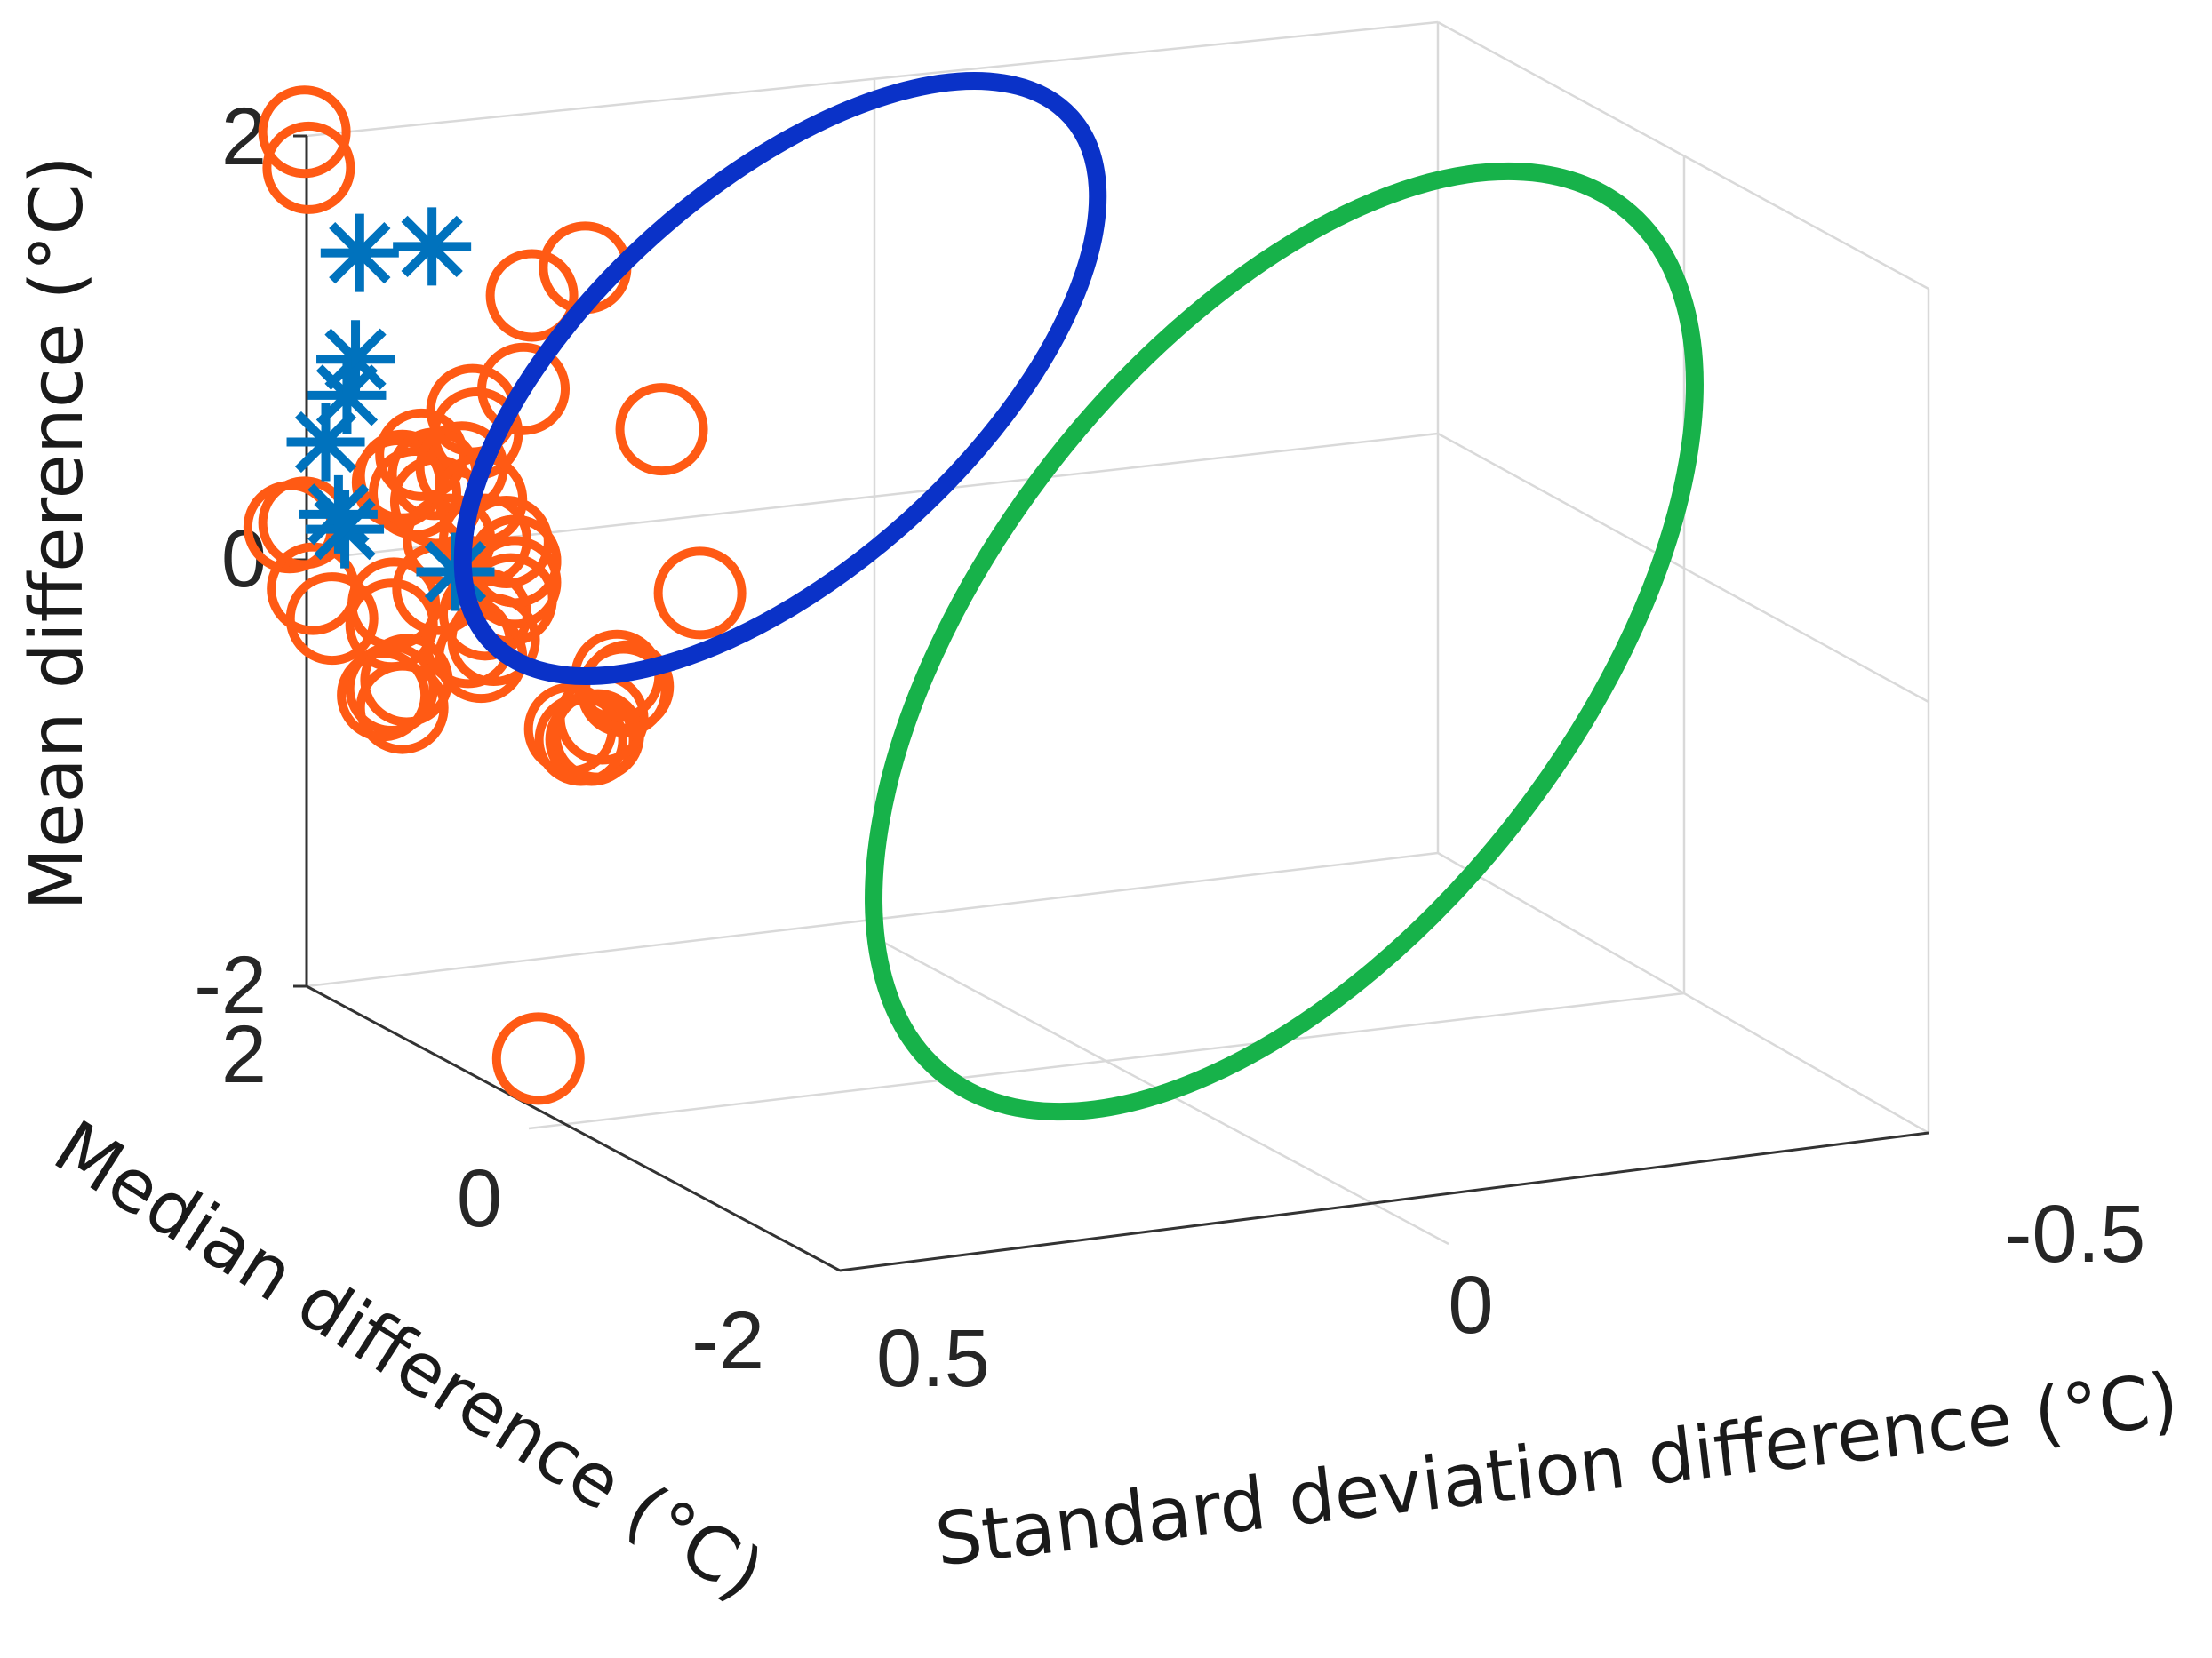 This screenshot has height=1658, width=2212. I want to click on x-tick-label-0: 0, so click(1470, 1305).